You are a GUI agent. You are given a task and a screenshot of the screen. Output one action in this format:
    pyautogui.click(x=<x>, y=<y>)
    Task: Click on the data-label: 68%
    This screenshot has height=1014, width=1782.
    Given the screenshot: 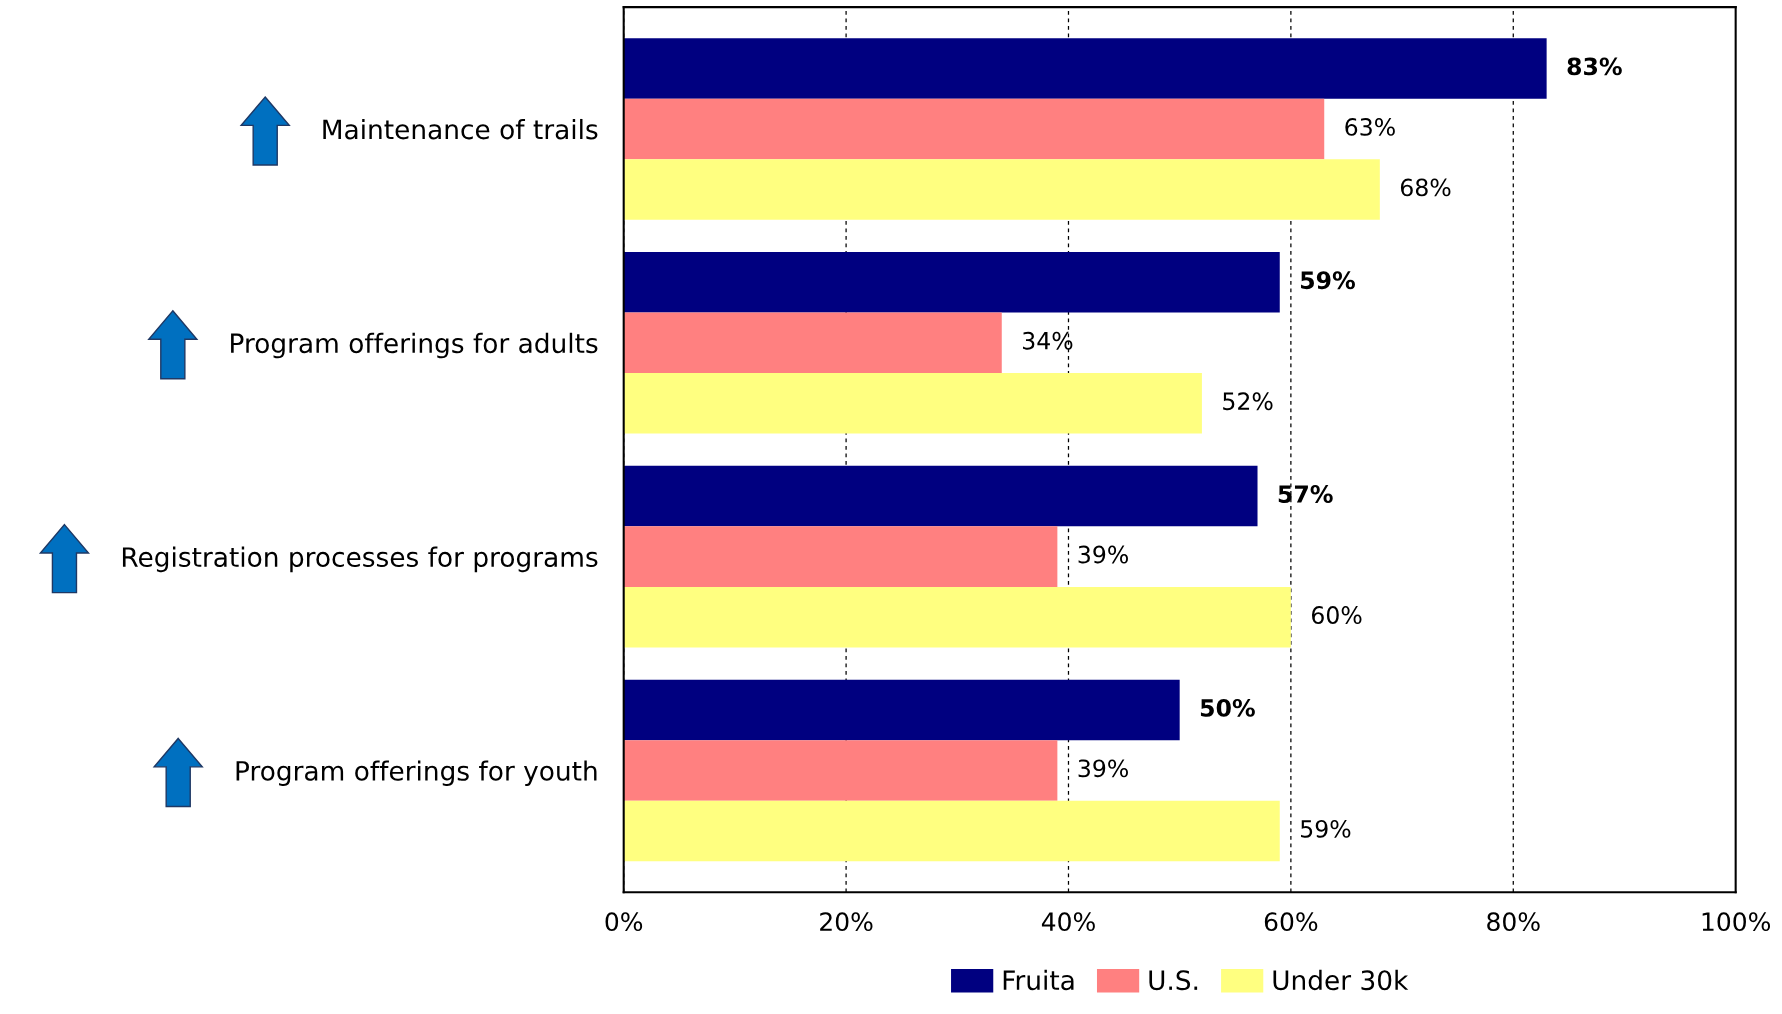 What is the action you would take?
    pyautogui.click(x=1425, y=187)
    